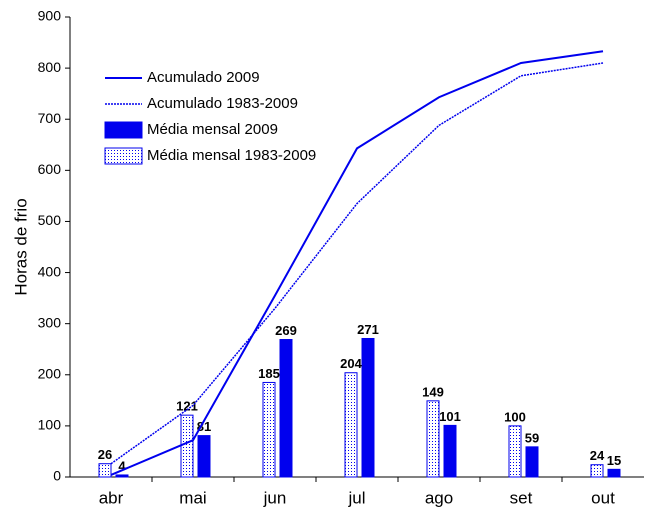  What do you see at coordinates (356, 497) in the screenshot?
I see `x-tick-label: jul` at bounding box center [356, 497].